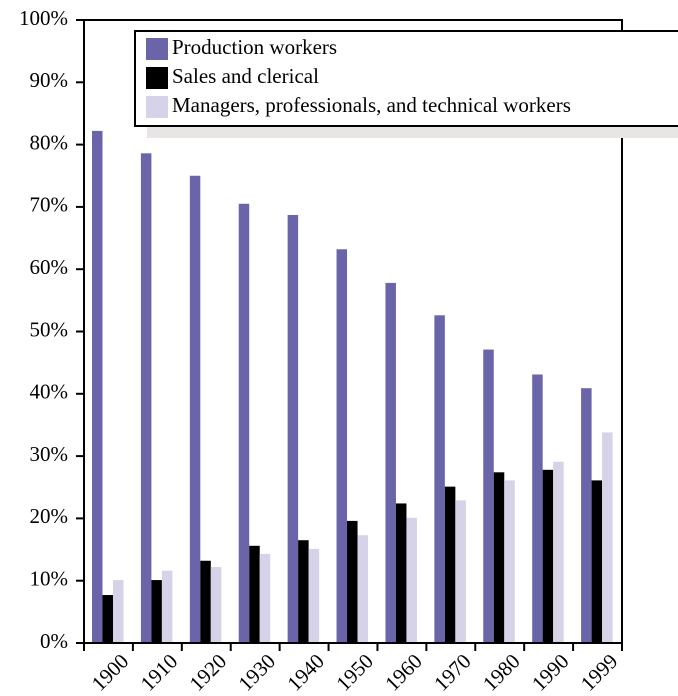 The height and width of the screenshot is (696, 678). I want to click on x-tick-label: 1950, so click(354, 672).